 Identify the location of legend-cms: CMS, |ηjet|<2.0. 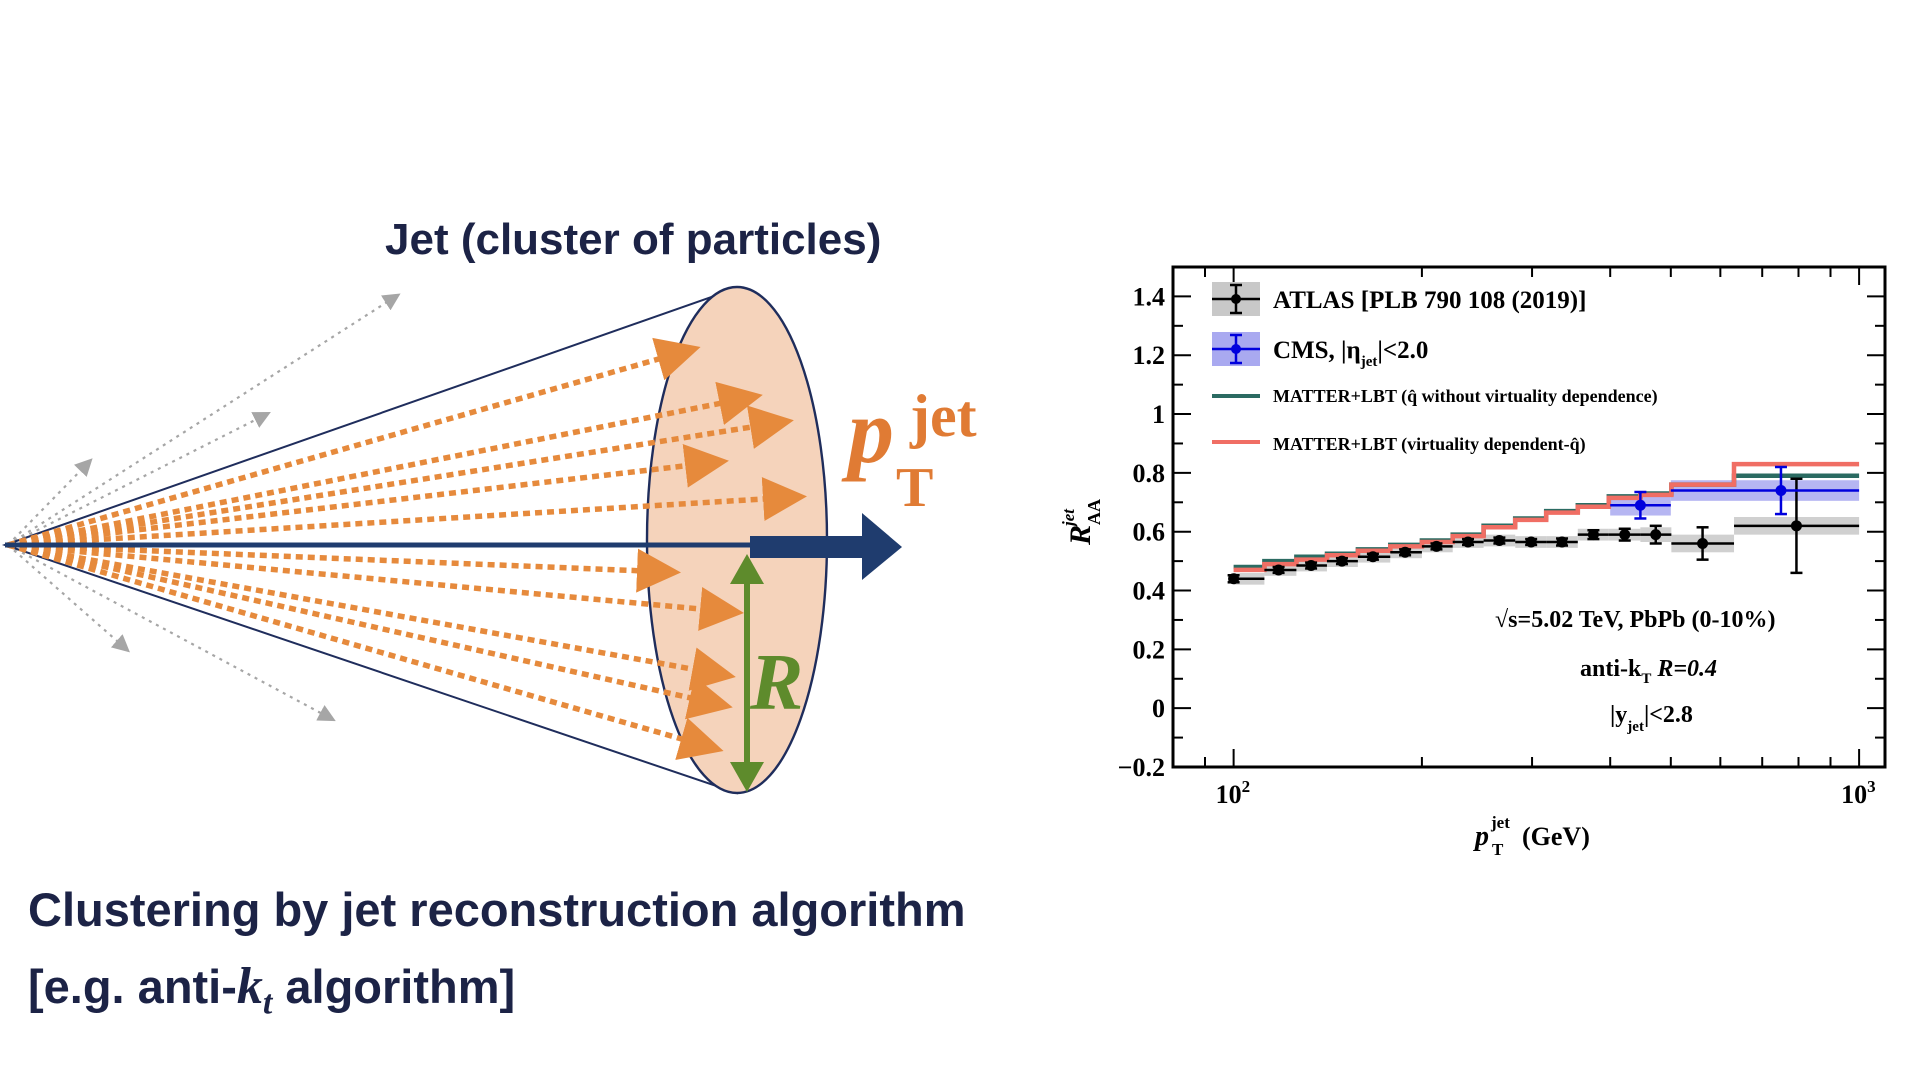
(1320, 351).